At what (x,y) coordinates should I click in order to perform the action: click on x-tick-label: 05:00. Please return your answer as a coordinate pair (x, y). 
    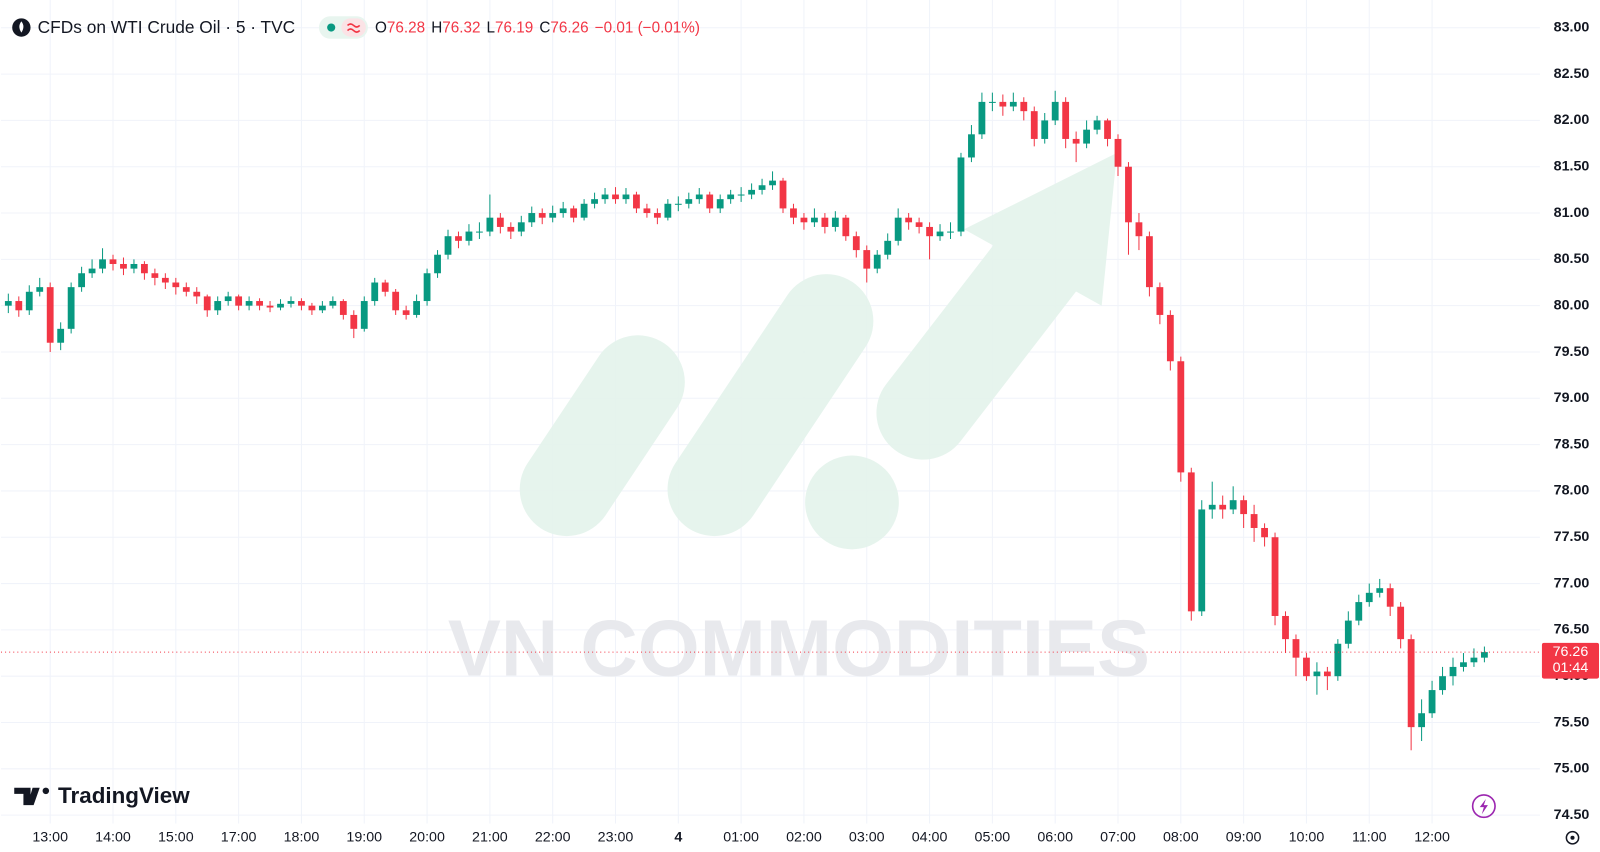
    Looking at the image, I should click on (993, 837).